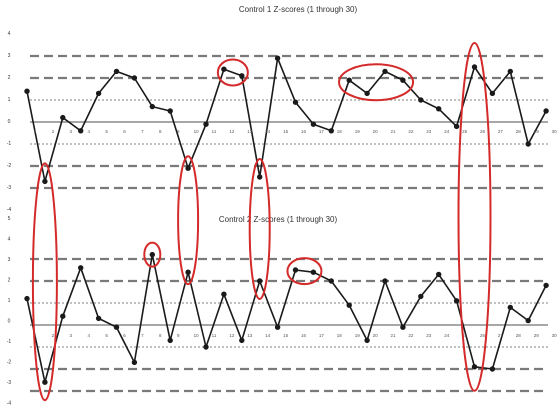  Describe the element at coordinates (554, 131) in the screenshot. I see `x-tick-label: 30` at that location.